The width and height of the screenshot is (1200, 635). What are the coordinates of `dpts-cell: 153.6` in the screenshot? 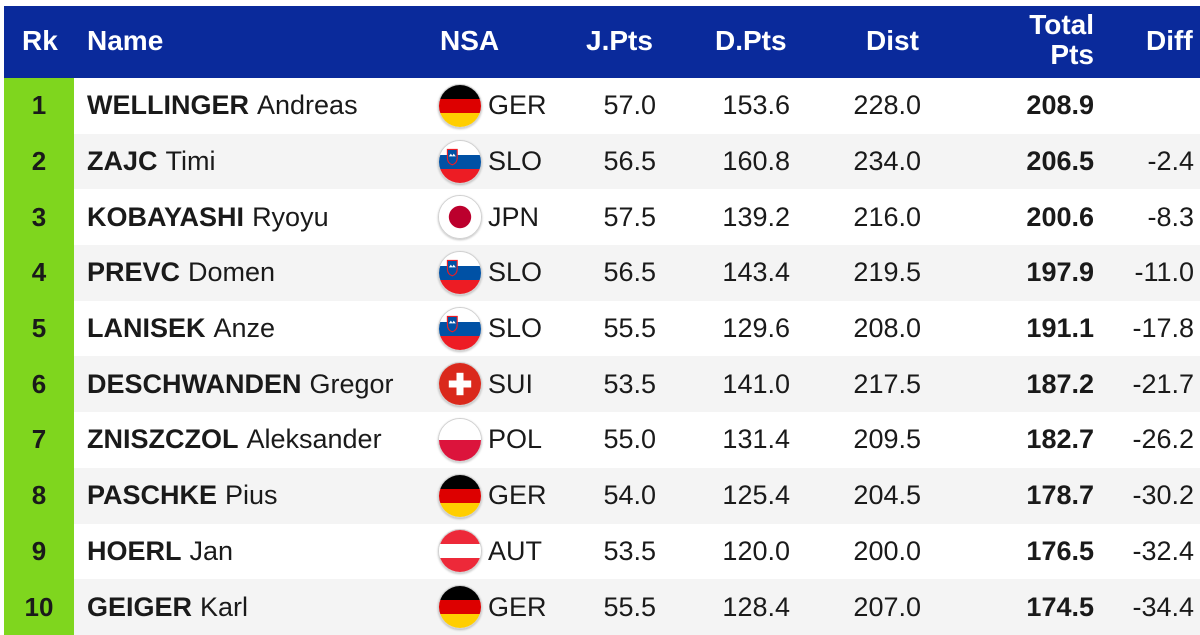 It's located at (756, 105).